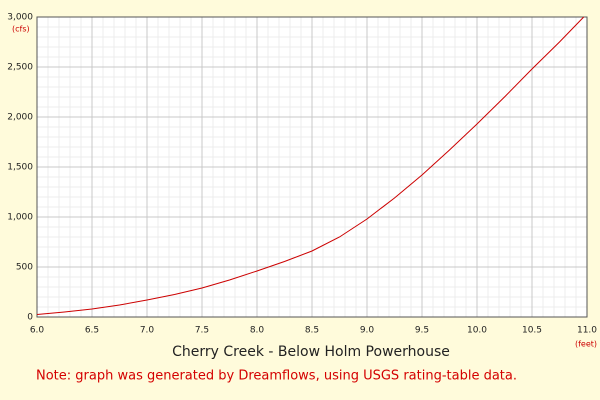 Image resolution: width=600 pixels, height=400 pixels. What do you see at coordinates (202, 331) in the screenshot?
I see `x-tick-label: 7.5` at bounding box center [202, 331].